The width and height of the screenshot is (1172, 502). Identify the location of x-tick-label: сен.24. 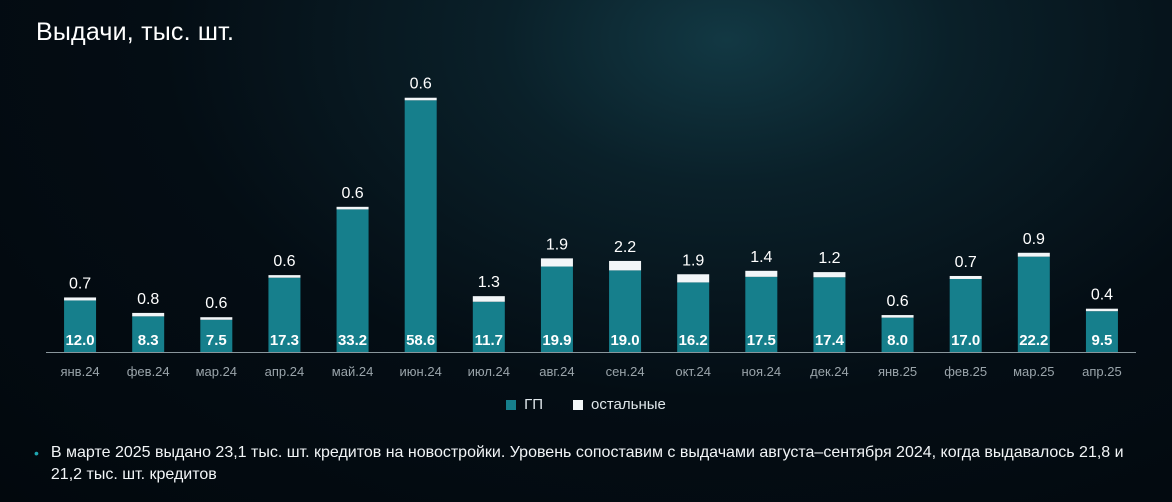
(625, 371).